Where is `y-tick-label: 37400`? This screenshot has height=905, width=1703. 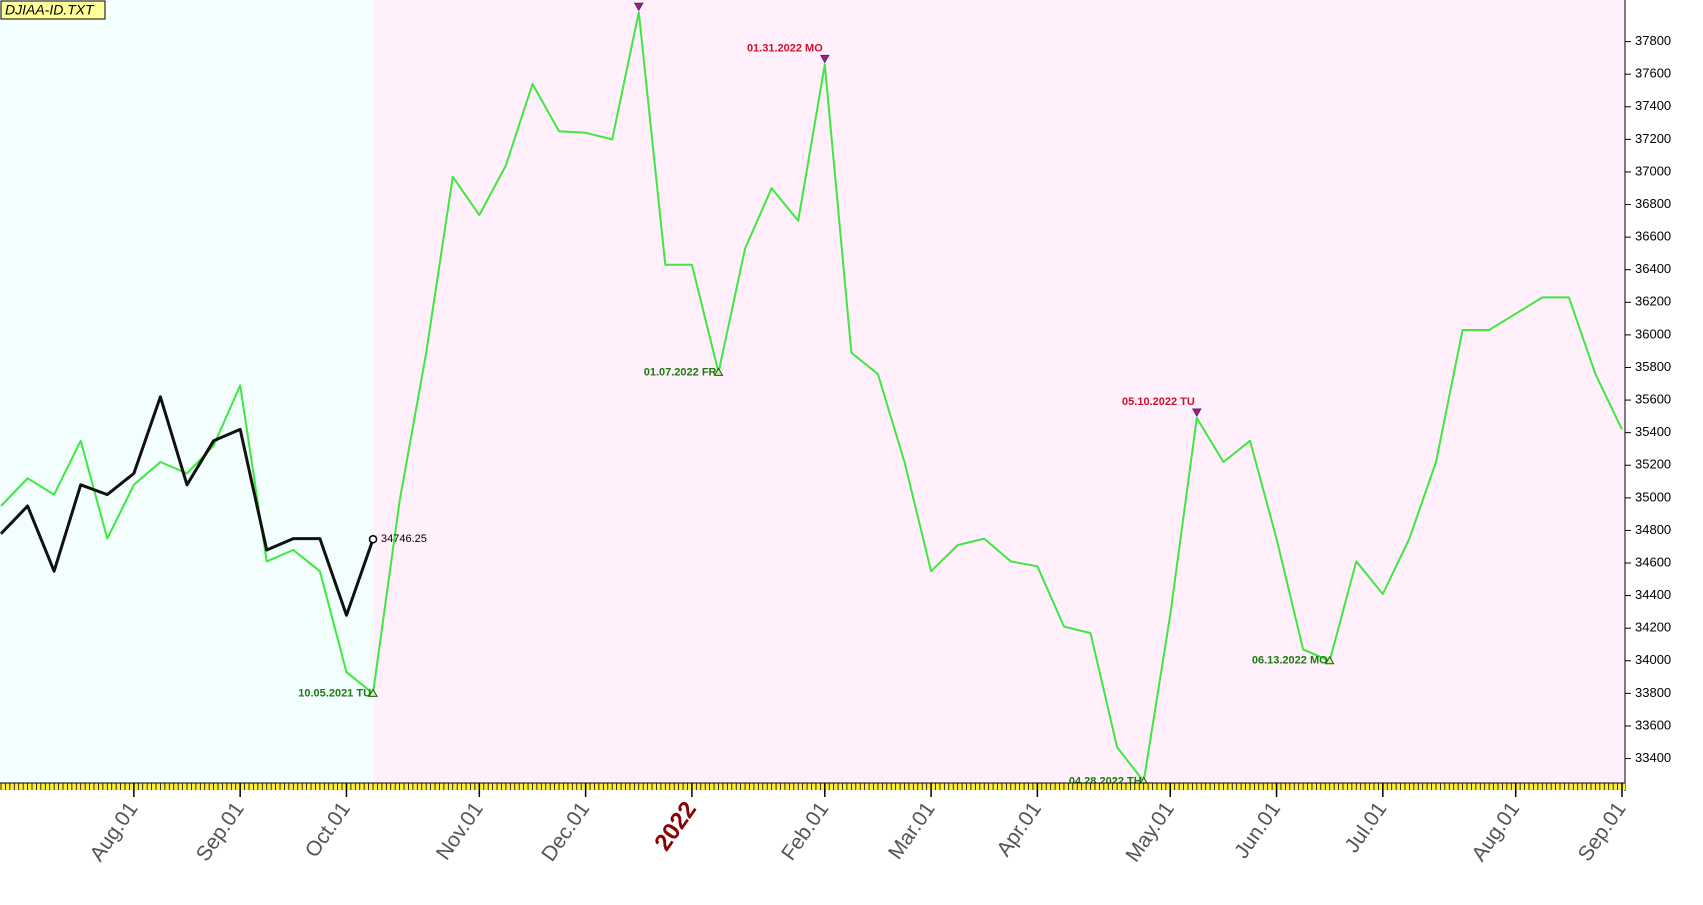
y-tick-label: 37400 is located at coordinates (1653, 105).